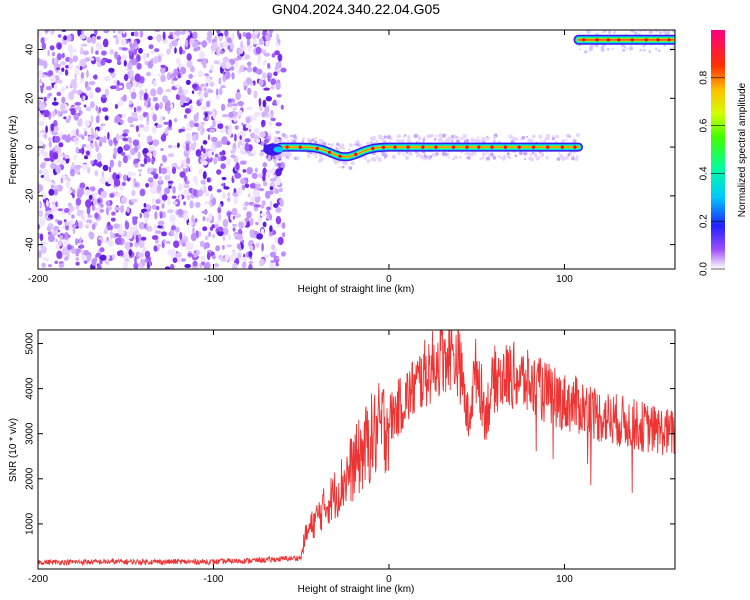 This screenshot has width=750, height=600. Describe the element at coordinates (13, 150) in the screenshot. I see `spectrogram-ylabel: Frequency (Hz)` at that location.